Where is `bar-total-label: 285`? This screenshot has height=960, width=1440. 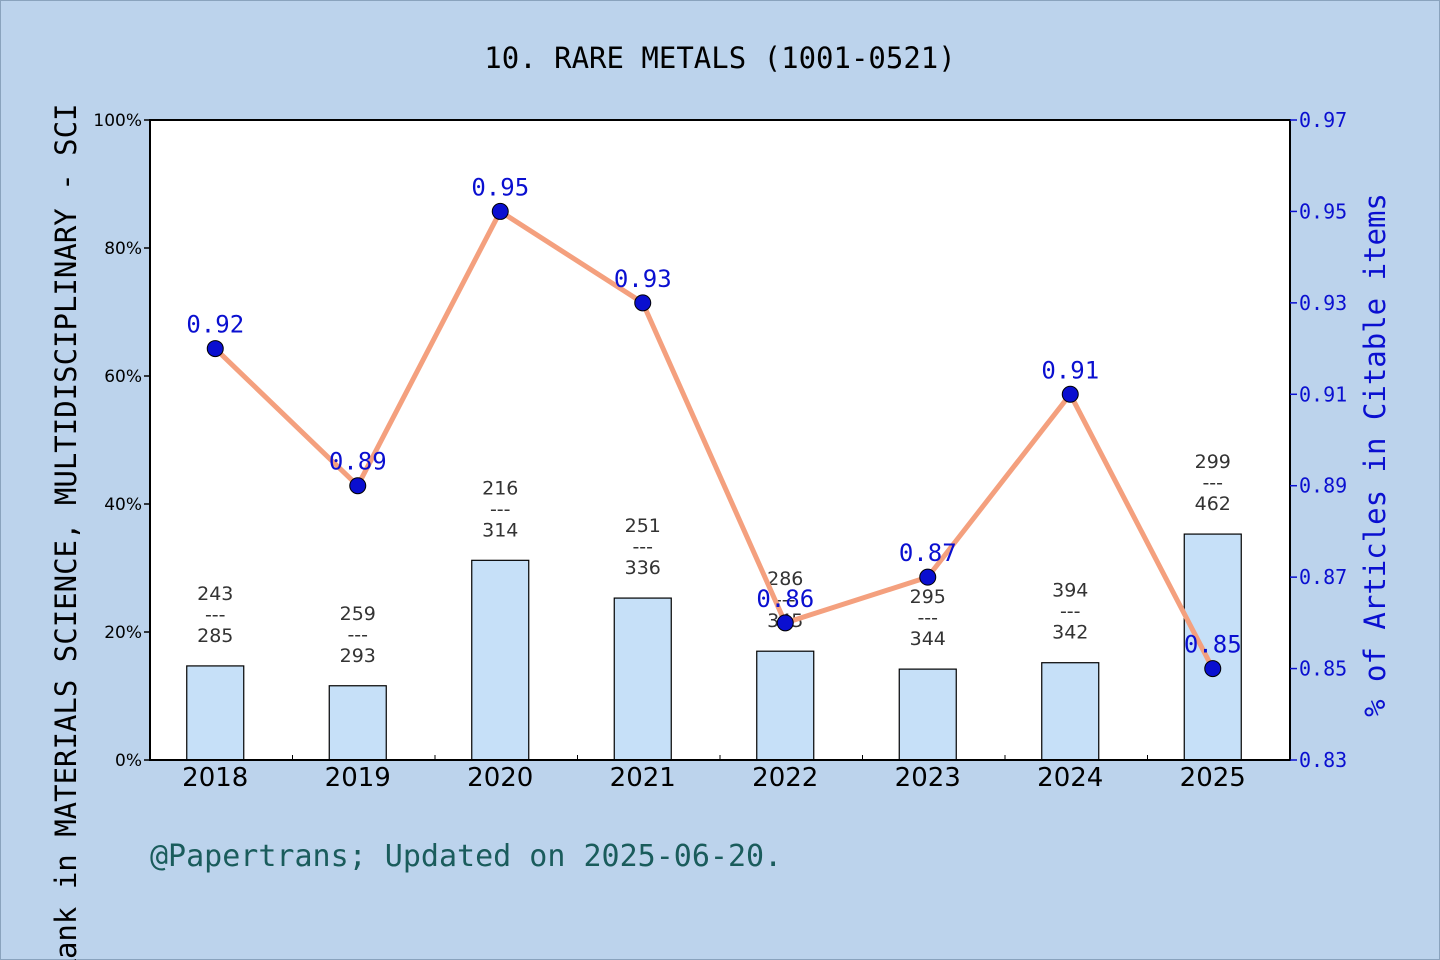
bar-total-label: 285 is located at coordinates (215, 636).